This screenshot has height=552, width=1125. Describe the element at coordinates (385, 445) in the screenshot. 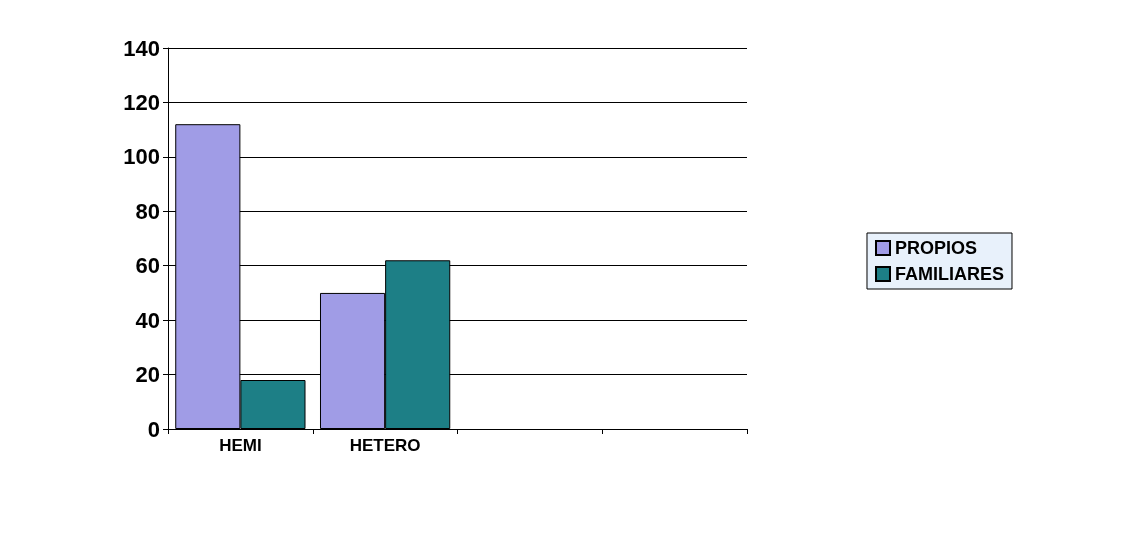

I see `x-tick-label: HETERO` at that location.